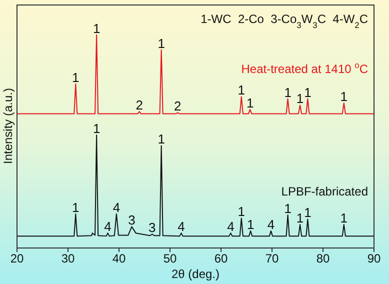 The image size is (389, 284). What do you see at coordinates (324, 191) in the screenshot?
I see `series-label: LPBF-fabricated` at bounding box center [324, 191].